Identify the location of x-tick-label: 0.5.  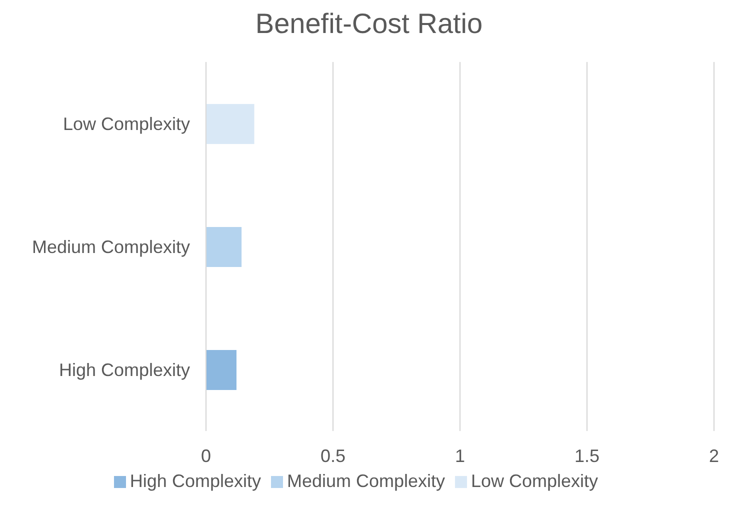
(333, 456).